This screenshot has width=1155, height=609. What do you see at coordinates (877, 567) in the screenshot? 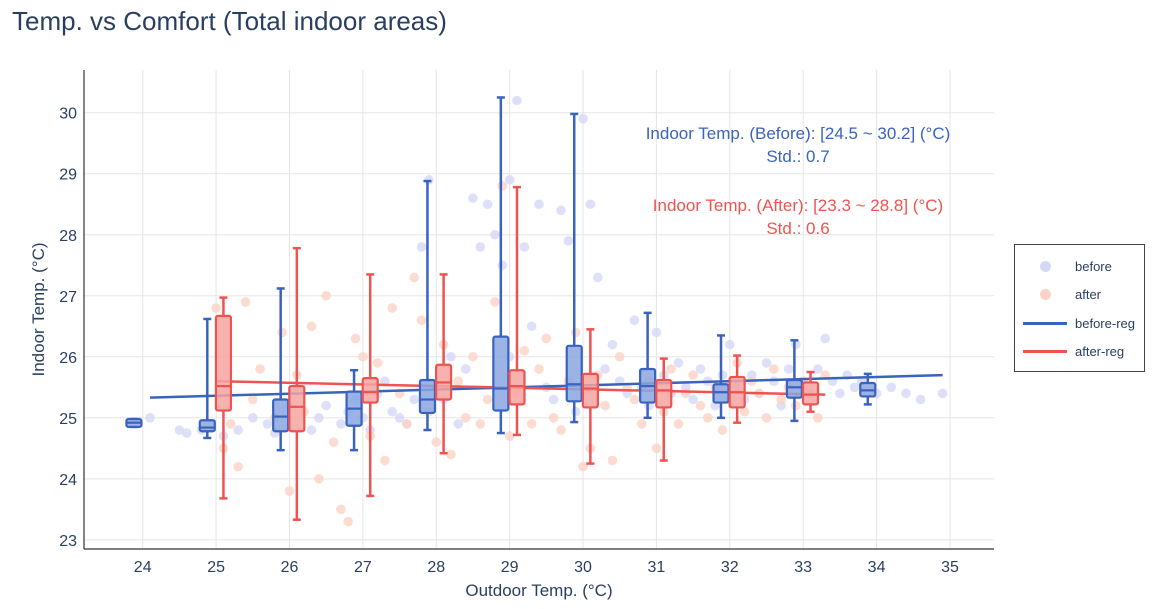
I see `x-tick-label: 34` at bounding box center [877, 567].